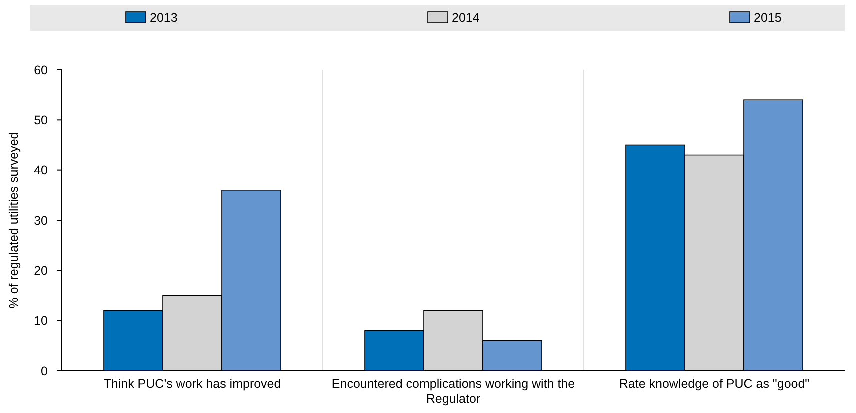 Image resolution: width=856 pixels, height=413 pixels. Describe the element at coordinates (466, 18) in the screenshot. I see `legend-label: 2014` at that location.